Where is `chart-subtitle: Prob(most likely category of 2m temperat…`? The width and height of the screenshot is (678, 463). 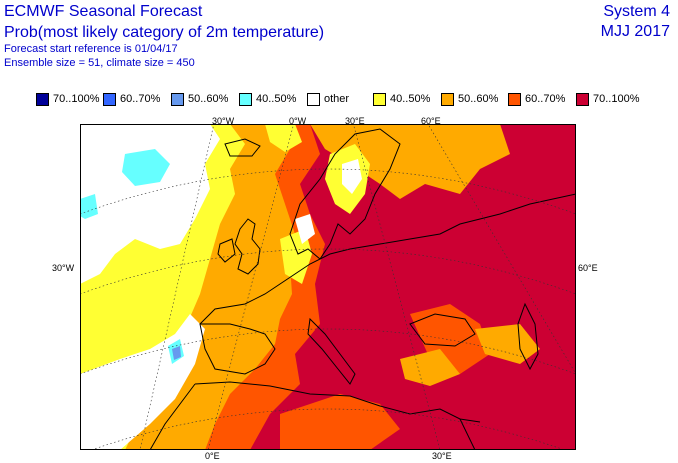
chart-subtitle: Prob(most likely category of 2m temperat… is located at coordinates (164, 32).